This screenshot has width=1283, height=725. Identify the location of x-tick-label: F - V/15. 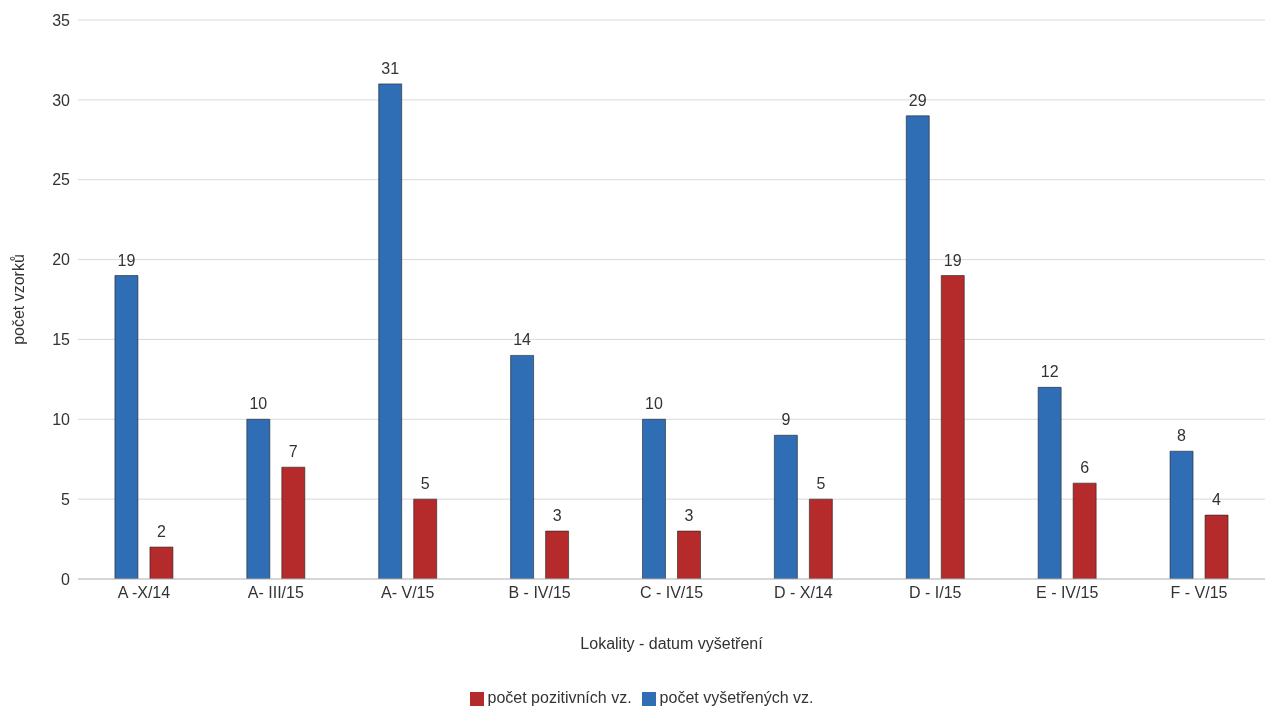
(1199, 593).